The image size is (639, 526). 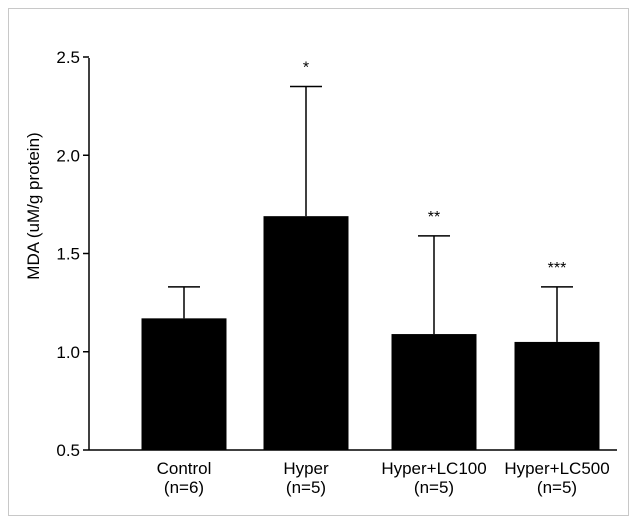 What do you see at coordinates (306, 67) in the screenshot?
I see `significance-marker: *` at bounding box center [306, 67].